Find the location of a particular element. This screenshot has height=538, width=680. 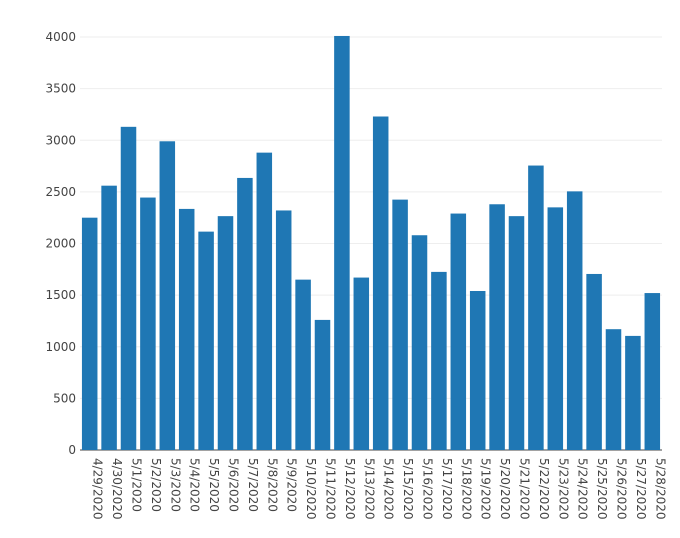

x-tick-label: 5/1/2020 is located at coordinates (137, 485).